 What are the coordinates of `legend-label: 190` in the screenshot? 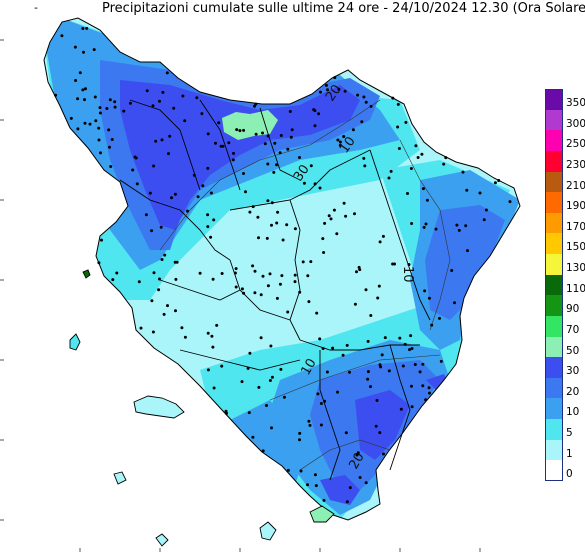 It's located at (575, 206).